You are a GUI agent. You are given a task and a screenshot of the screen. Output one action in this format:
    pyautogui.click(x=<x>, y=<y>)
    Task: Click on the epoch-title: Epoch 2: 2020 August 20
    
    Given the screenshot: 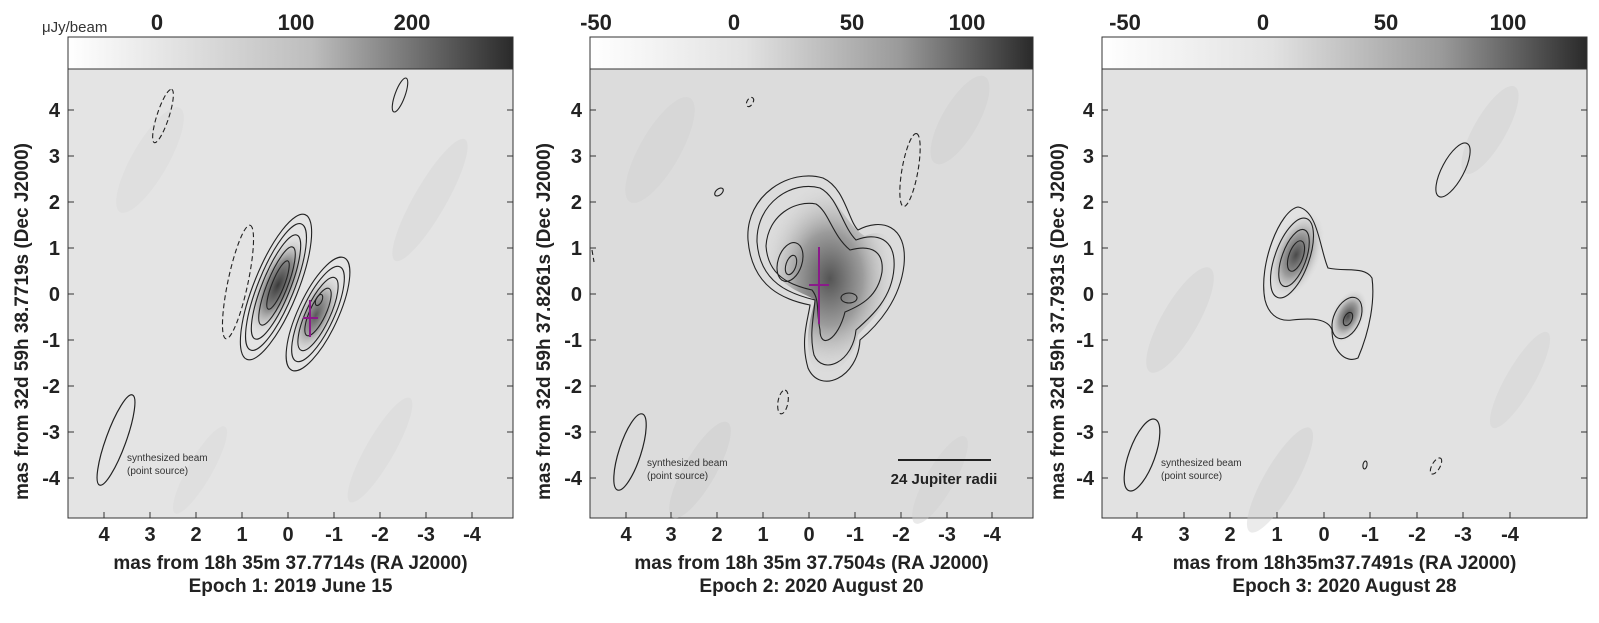 What is the action you would take?
    pyautogui.click(x=811, y=586)
    